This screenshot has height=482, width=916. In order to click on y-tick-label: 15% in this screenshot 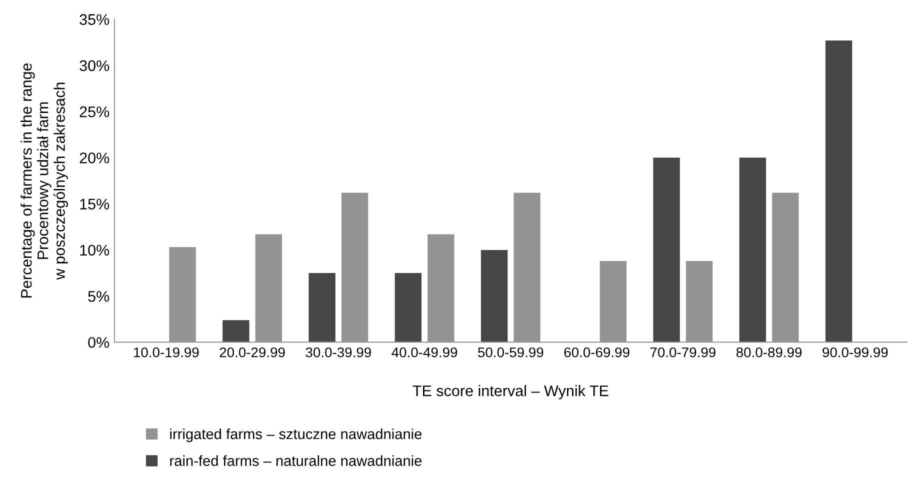, I will do `click(95, 204)`.